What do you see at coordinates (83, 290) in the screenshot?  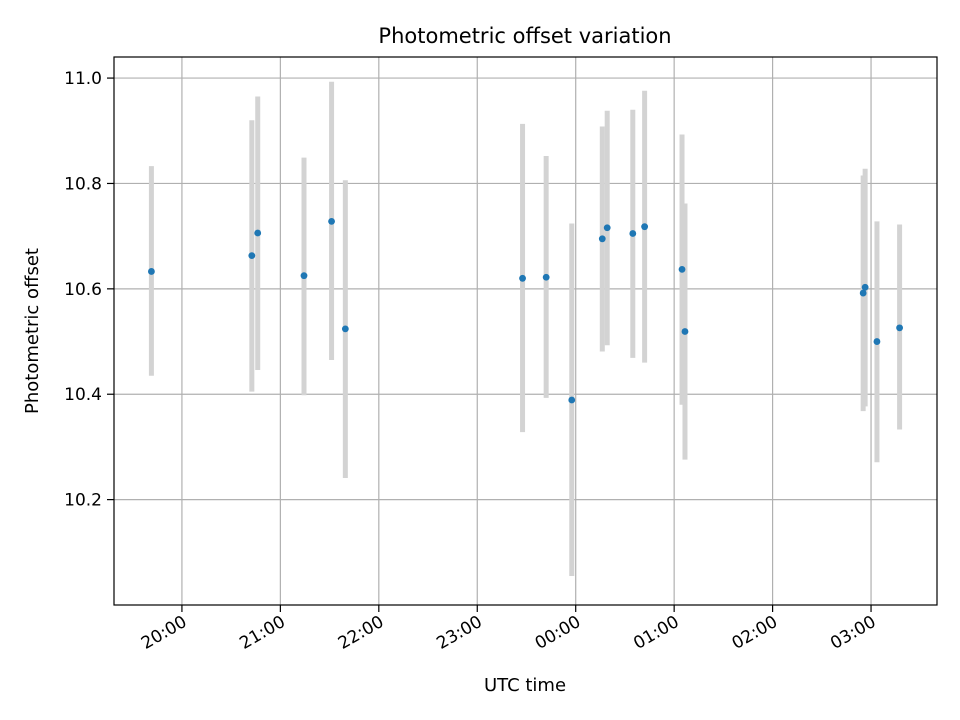 I see `y-tick-label: 10.6` at bounding box center [83, 290].